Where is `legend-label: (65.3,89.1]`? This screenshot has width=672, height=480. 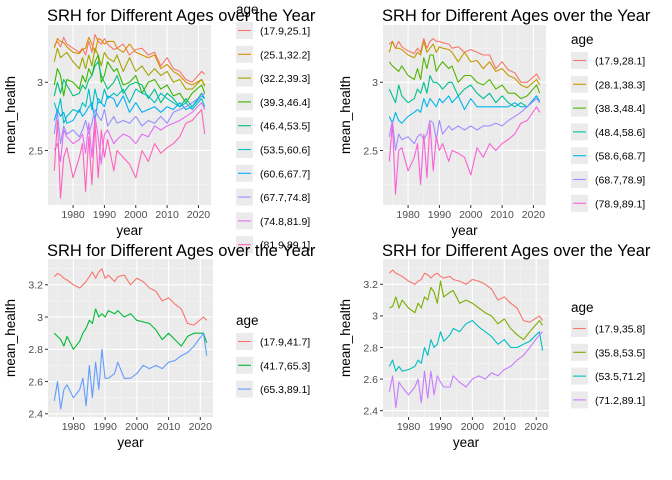 legend-label: (65.3,89.1] is located at coordinates (285, 390).